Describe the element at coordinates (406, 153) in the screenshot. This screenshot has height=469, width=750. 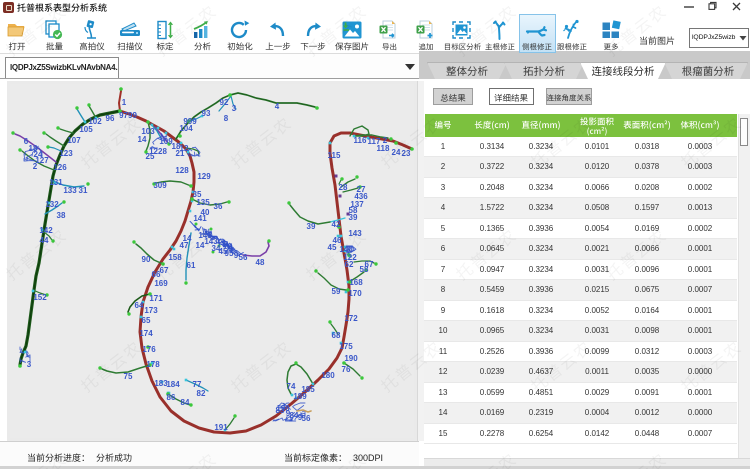
I see `svg-text: 23` at that location.